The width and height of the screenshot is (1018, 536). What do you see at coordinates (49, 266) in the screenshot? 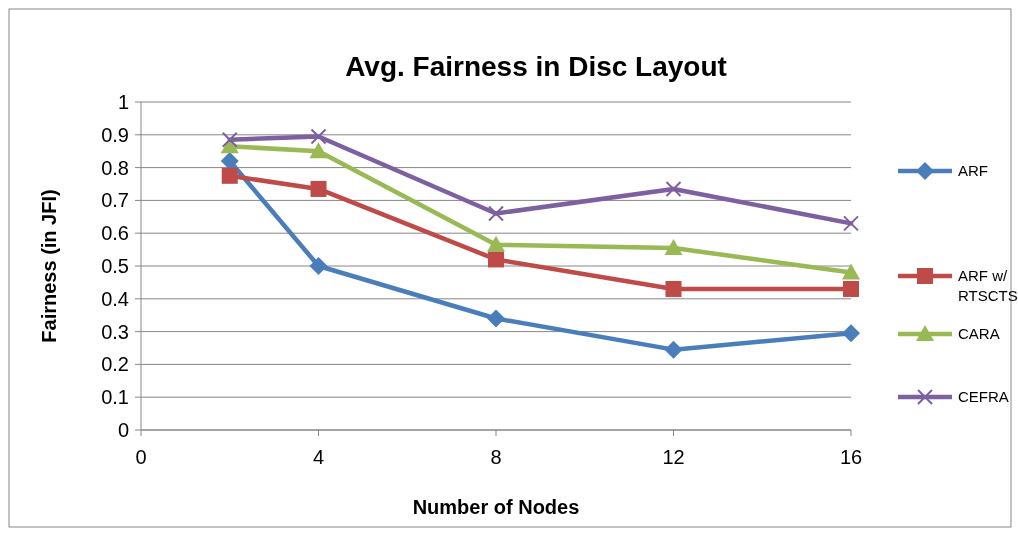
I see `y-axis-title: Fairness (in JFI)` at bounding box center [49, 266].